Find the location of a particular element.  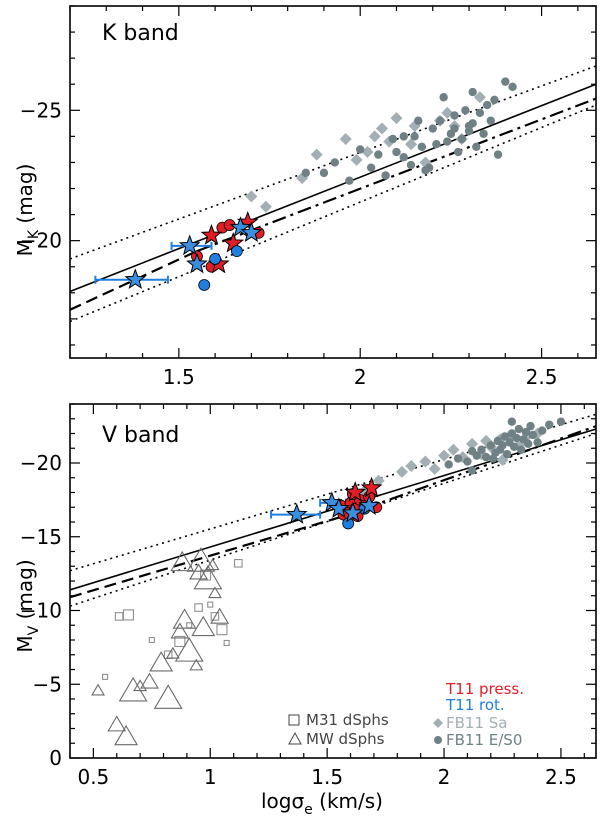

v-ylabel-main: M is located at coordinates (25, 643).